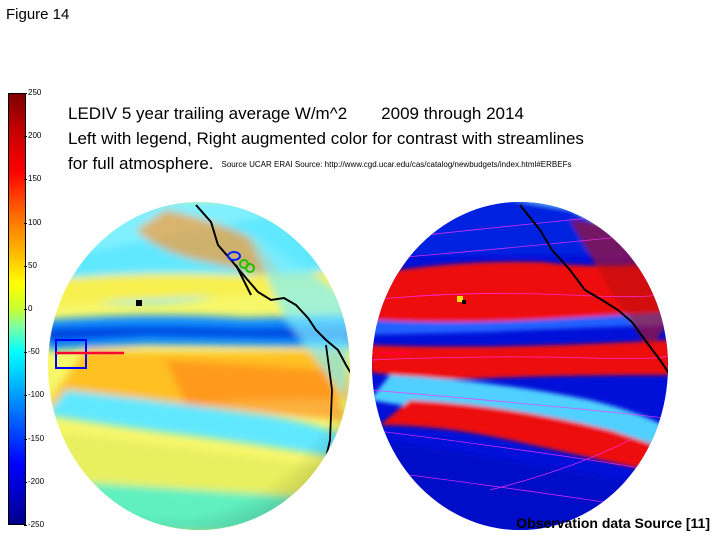 The height and width of the screenshot is (540, 720). What do you see at coordinates (32, 265) in the screenshot?
I see `colorbar-tick-label: 50` at bounding box center [32, 265].